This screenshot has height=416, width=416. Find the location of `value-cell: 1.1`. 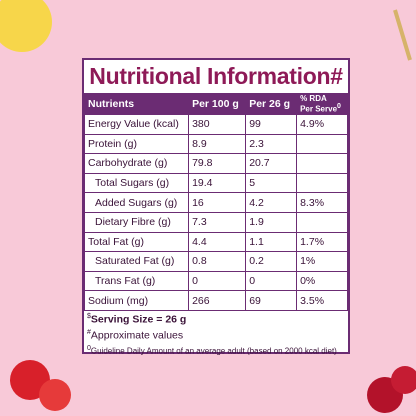

value-cell: 1.1 is located at coordinates (271, 242).